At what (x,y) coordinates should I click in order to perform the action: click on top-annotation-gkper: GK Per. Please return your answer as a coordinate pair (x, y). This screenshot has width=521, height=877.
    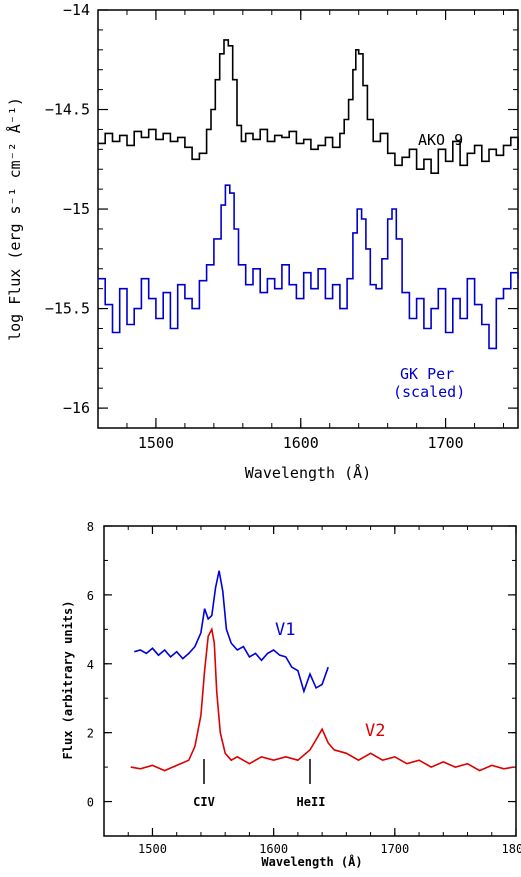
    Looking at the image, I should click on (427, 374).